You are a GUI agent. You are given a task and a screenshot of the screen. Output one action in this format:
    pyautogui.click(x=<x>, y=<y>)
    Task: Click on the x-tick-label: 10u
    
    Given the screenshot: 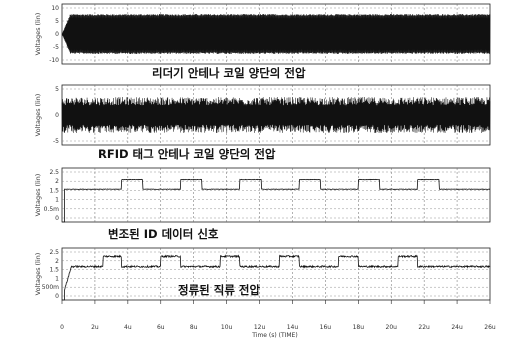 What is the action you would take?
    pyautogui.click(x=227, y=327)
    